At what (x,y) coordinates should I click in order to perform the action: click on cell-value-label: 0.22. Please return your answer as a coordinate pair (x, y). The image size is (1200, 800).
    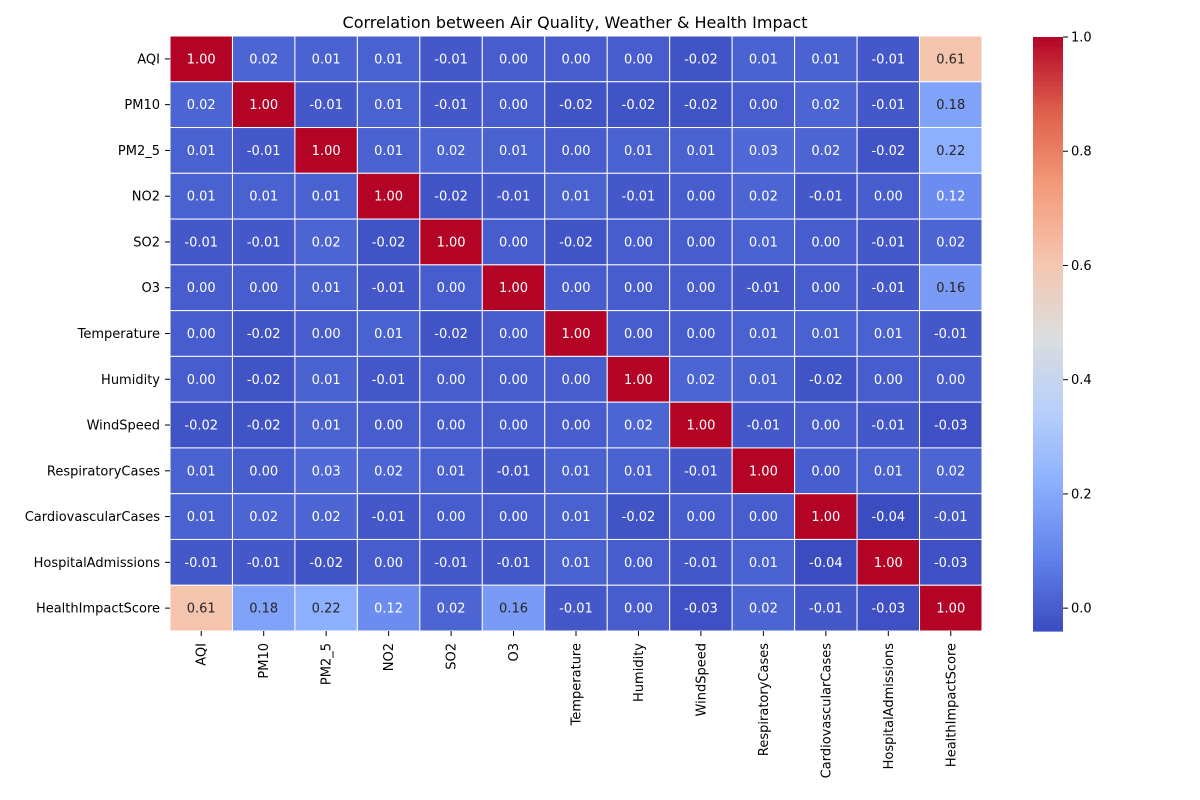
    Looking at the image, I should click on (326, 609).